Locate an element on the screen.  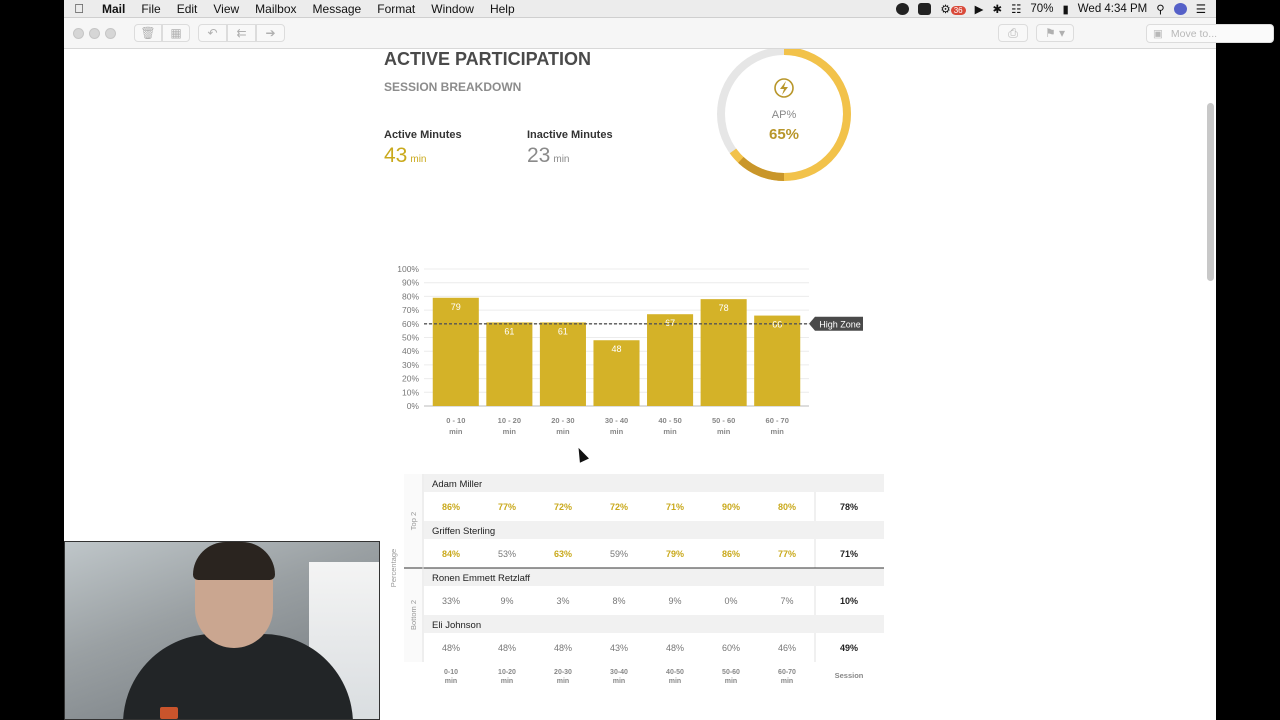
column-label-range: 10-20 is located at coordinates (507, 672).